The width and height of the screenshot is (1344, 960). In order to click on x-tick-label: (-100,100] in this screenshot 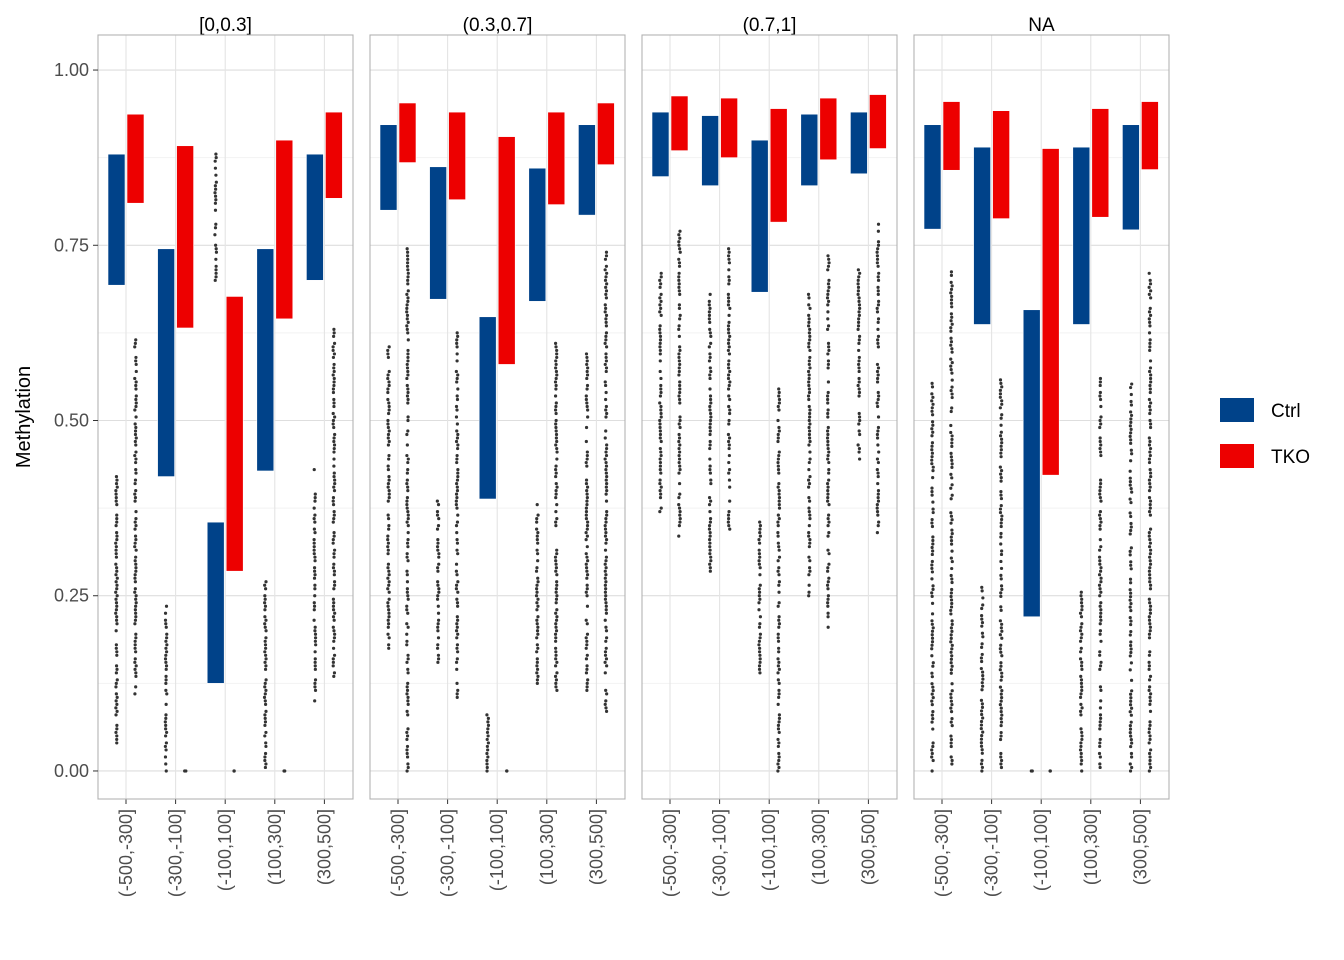, I will do `click(497, 850)`.